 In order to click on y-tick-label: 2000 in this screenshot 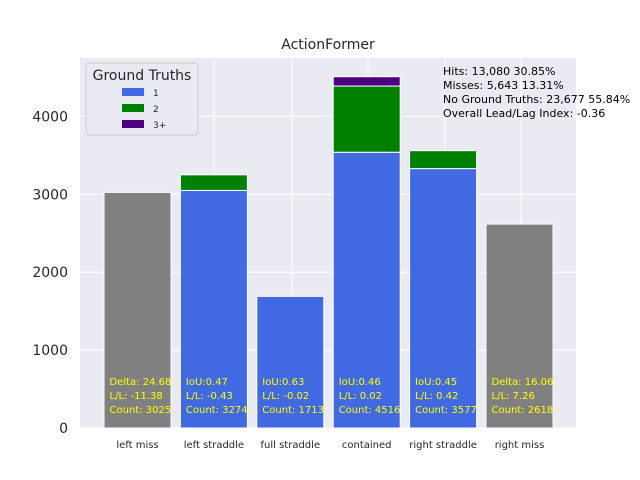, I will do `click(50, 273)`.